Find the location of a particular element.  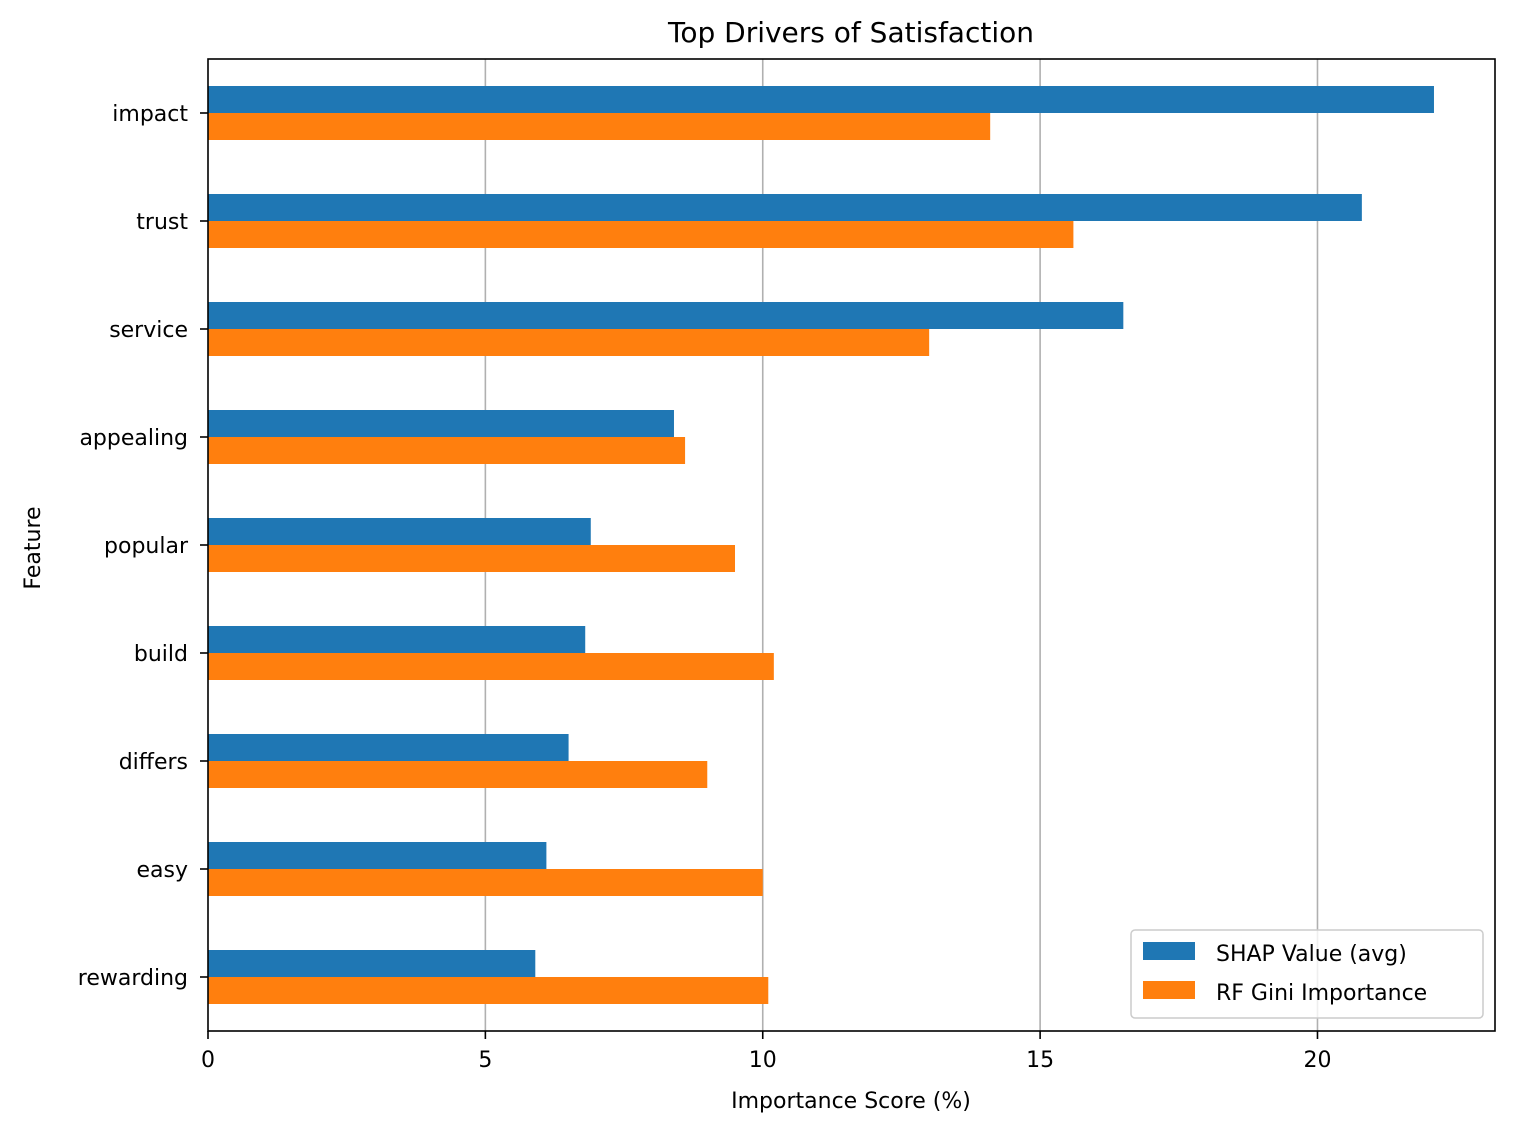

bar-shap-trust is located at coordinates (785, 207).